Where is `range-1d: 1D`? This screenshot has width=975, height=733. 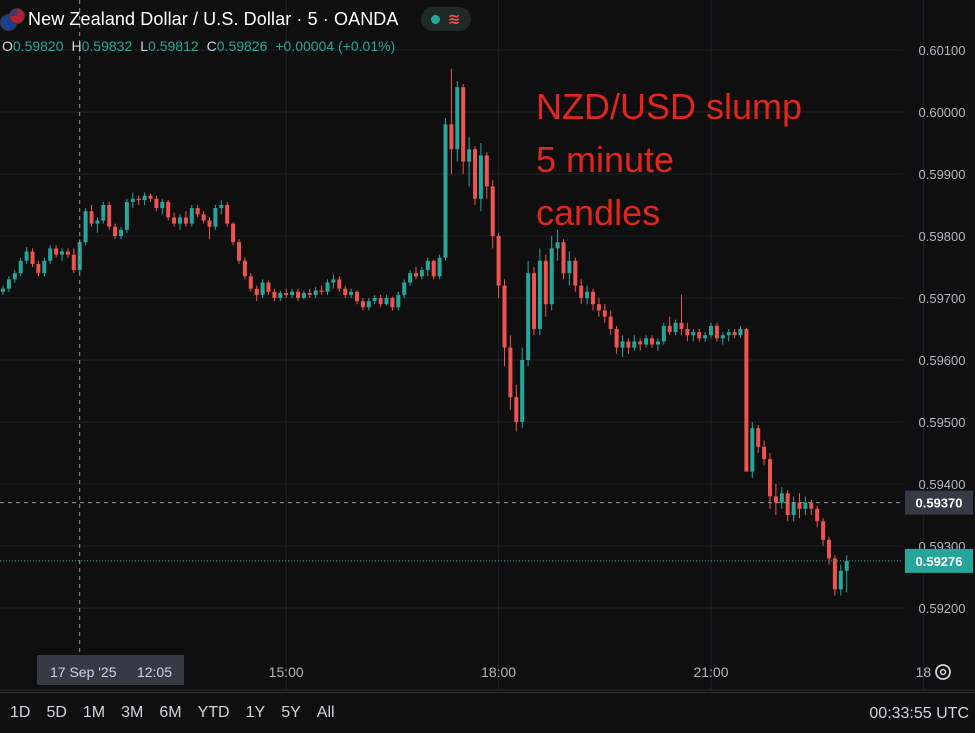
range-1d: 1D is located at coordinates (20, 712).